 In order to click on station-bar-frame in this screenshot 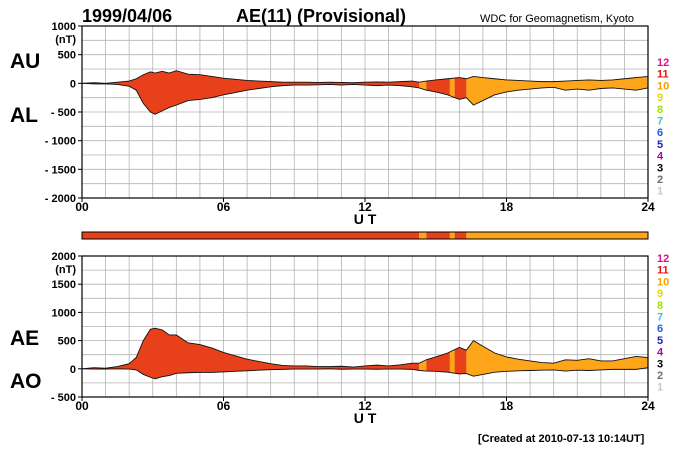, I will do `click(365, 235)`.